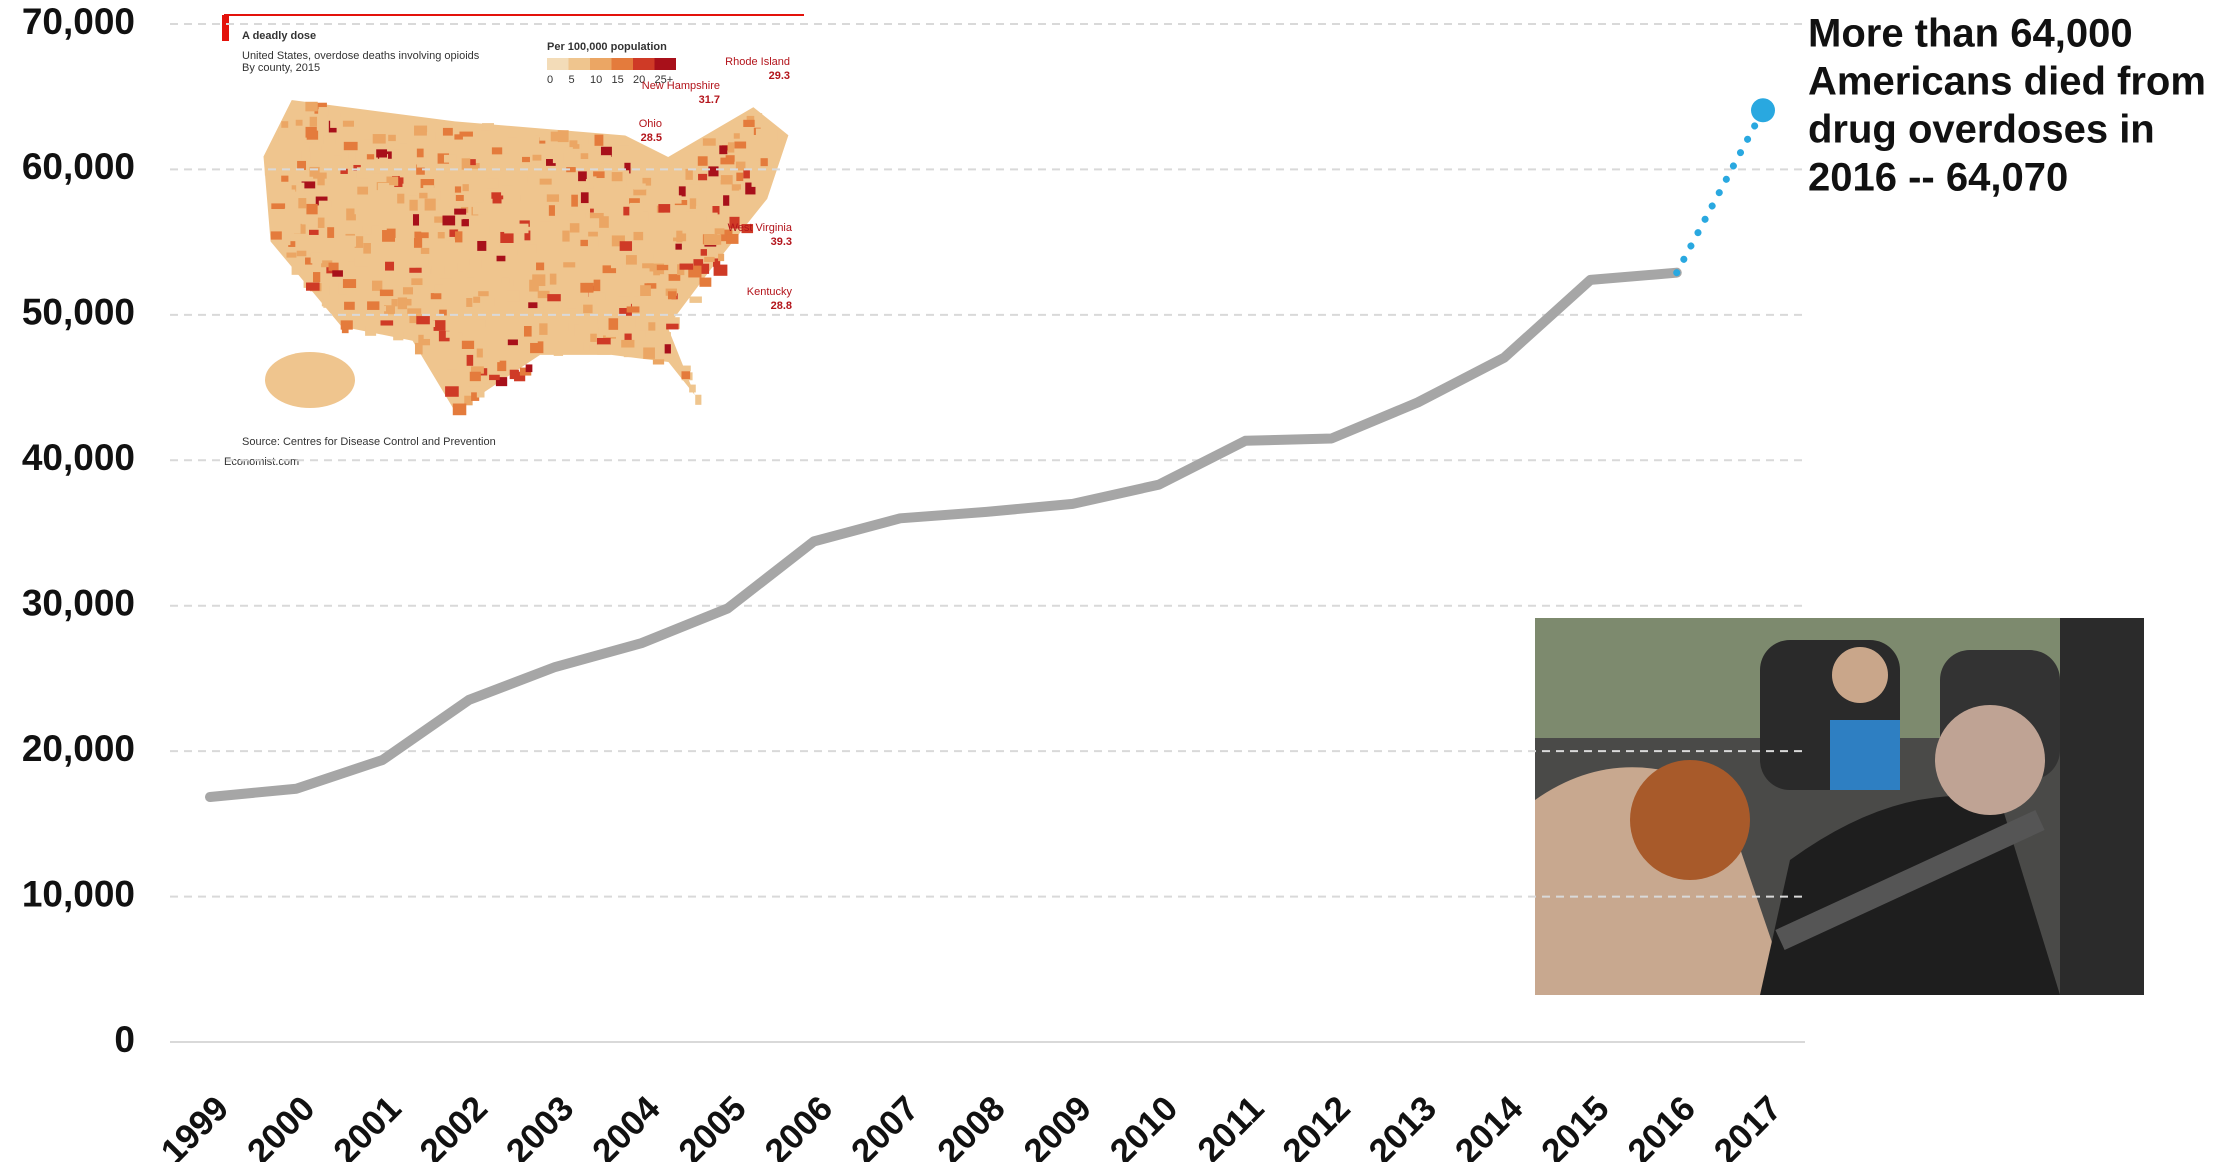 The width and height of the screenshot is (2229, 1162). I want to click on y-tick-label: 50,000, so click(78, 312).